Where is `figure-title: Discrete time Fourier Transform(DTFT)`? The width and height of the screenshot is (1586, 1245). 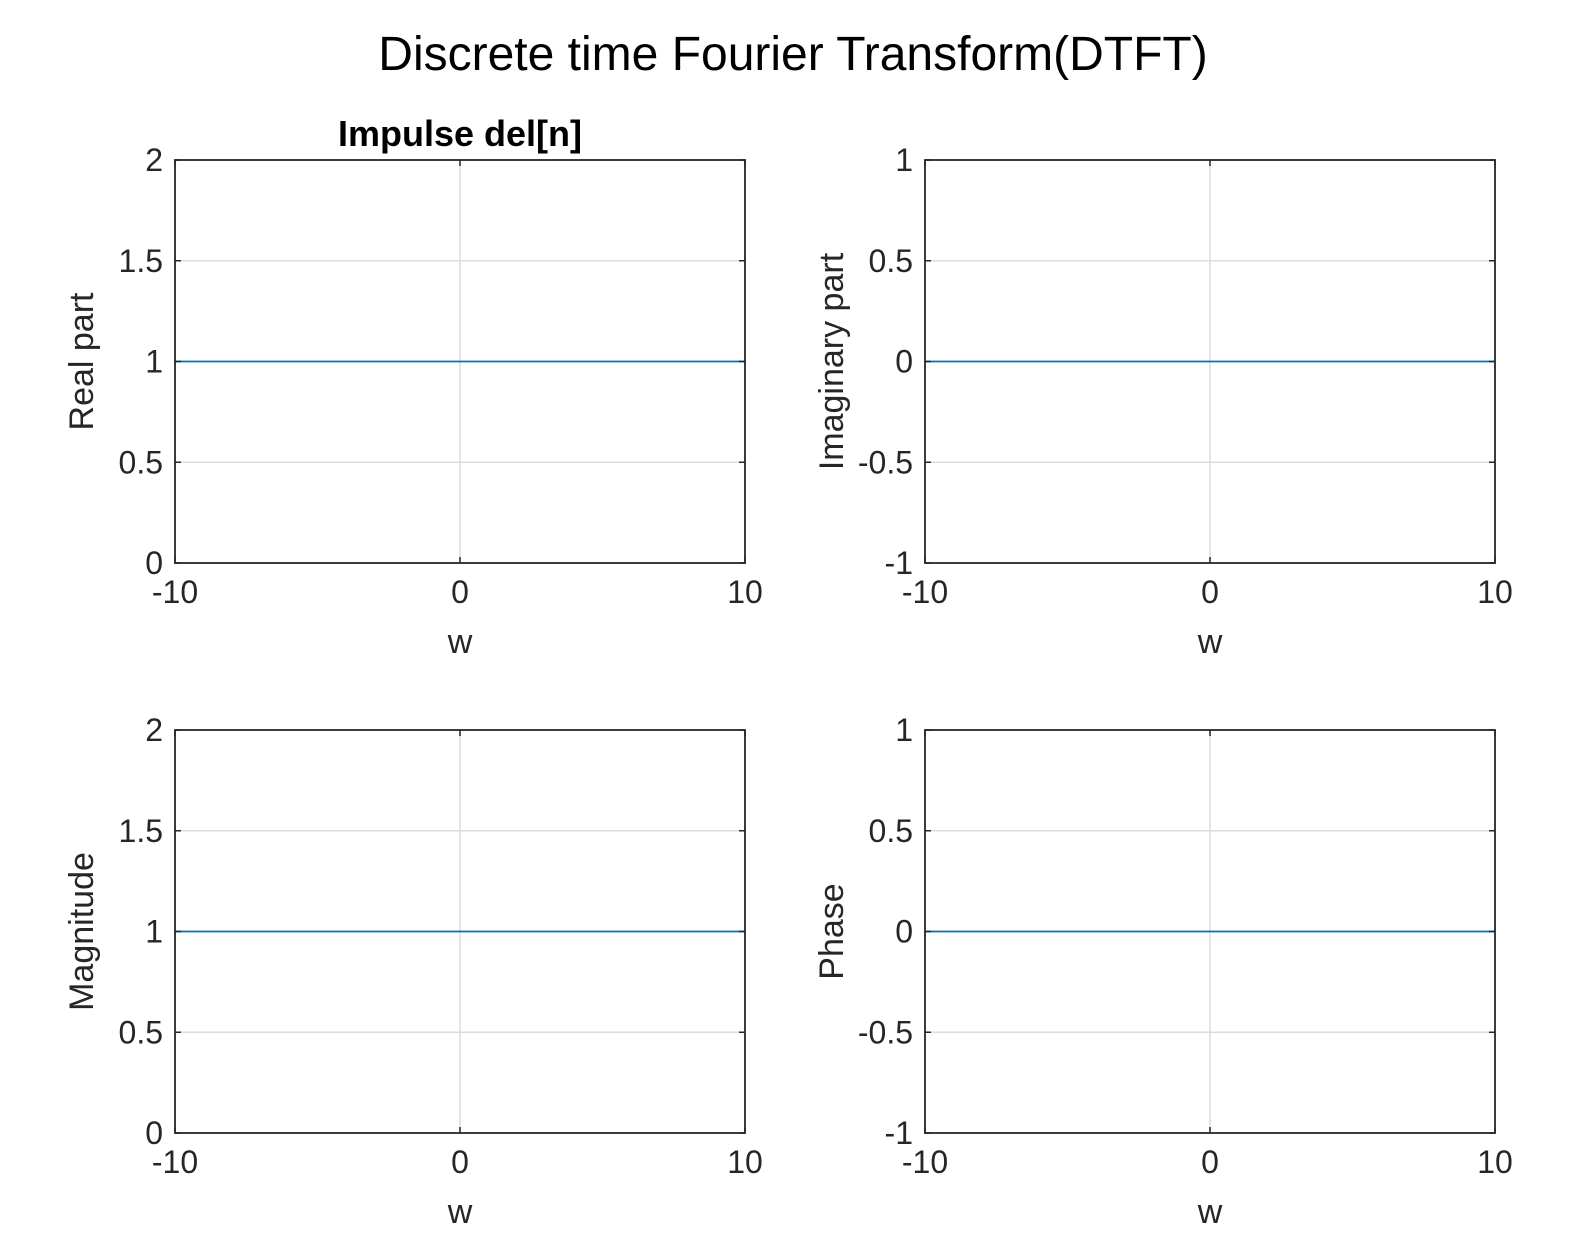 figure-title: Discrete time Fourier Transform(DTFT) is located at coordinates (792, 54).